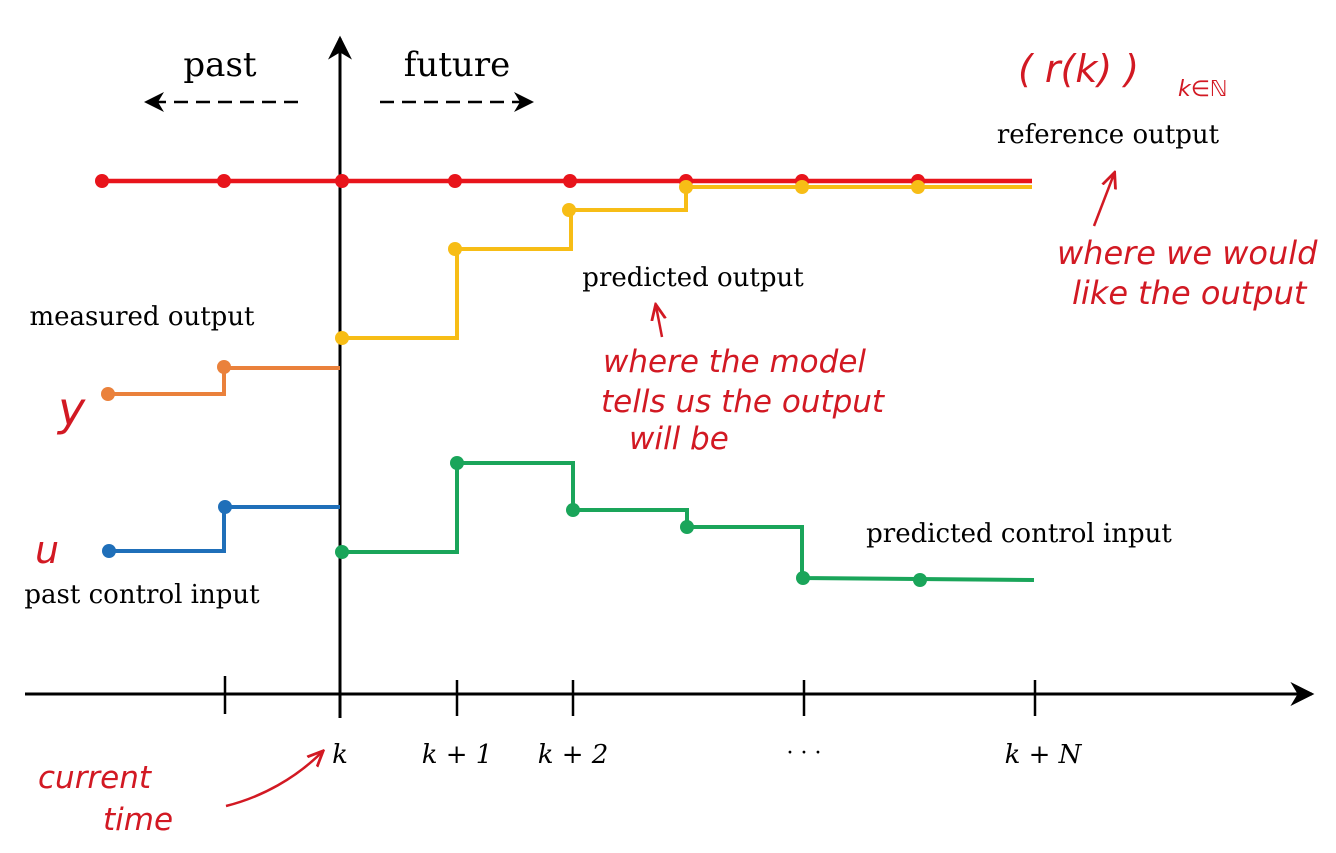  Describe the element at coordinates (224, 381) in the screenshot. I see `measured-output-staircase` at that location.